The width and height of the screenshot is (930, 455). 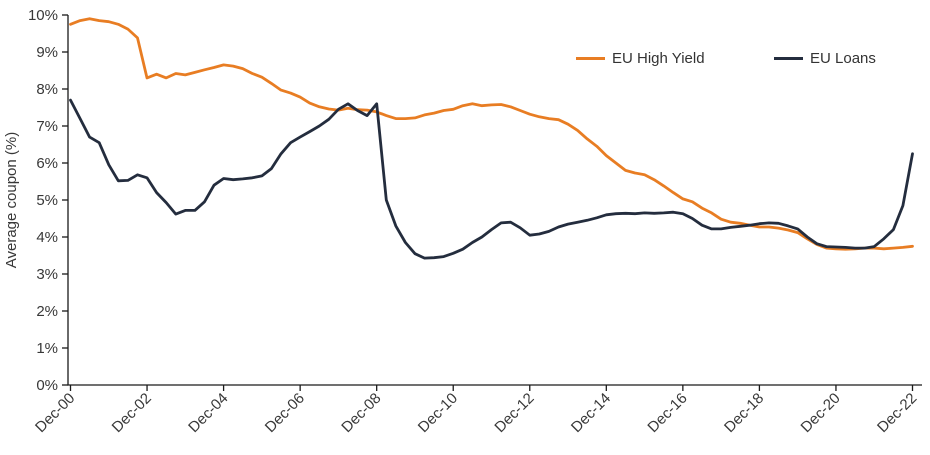 I want to click on x-tick-label: Dec-06, so click(x=285, y=413).